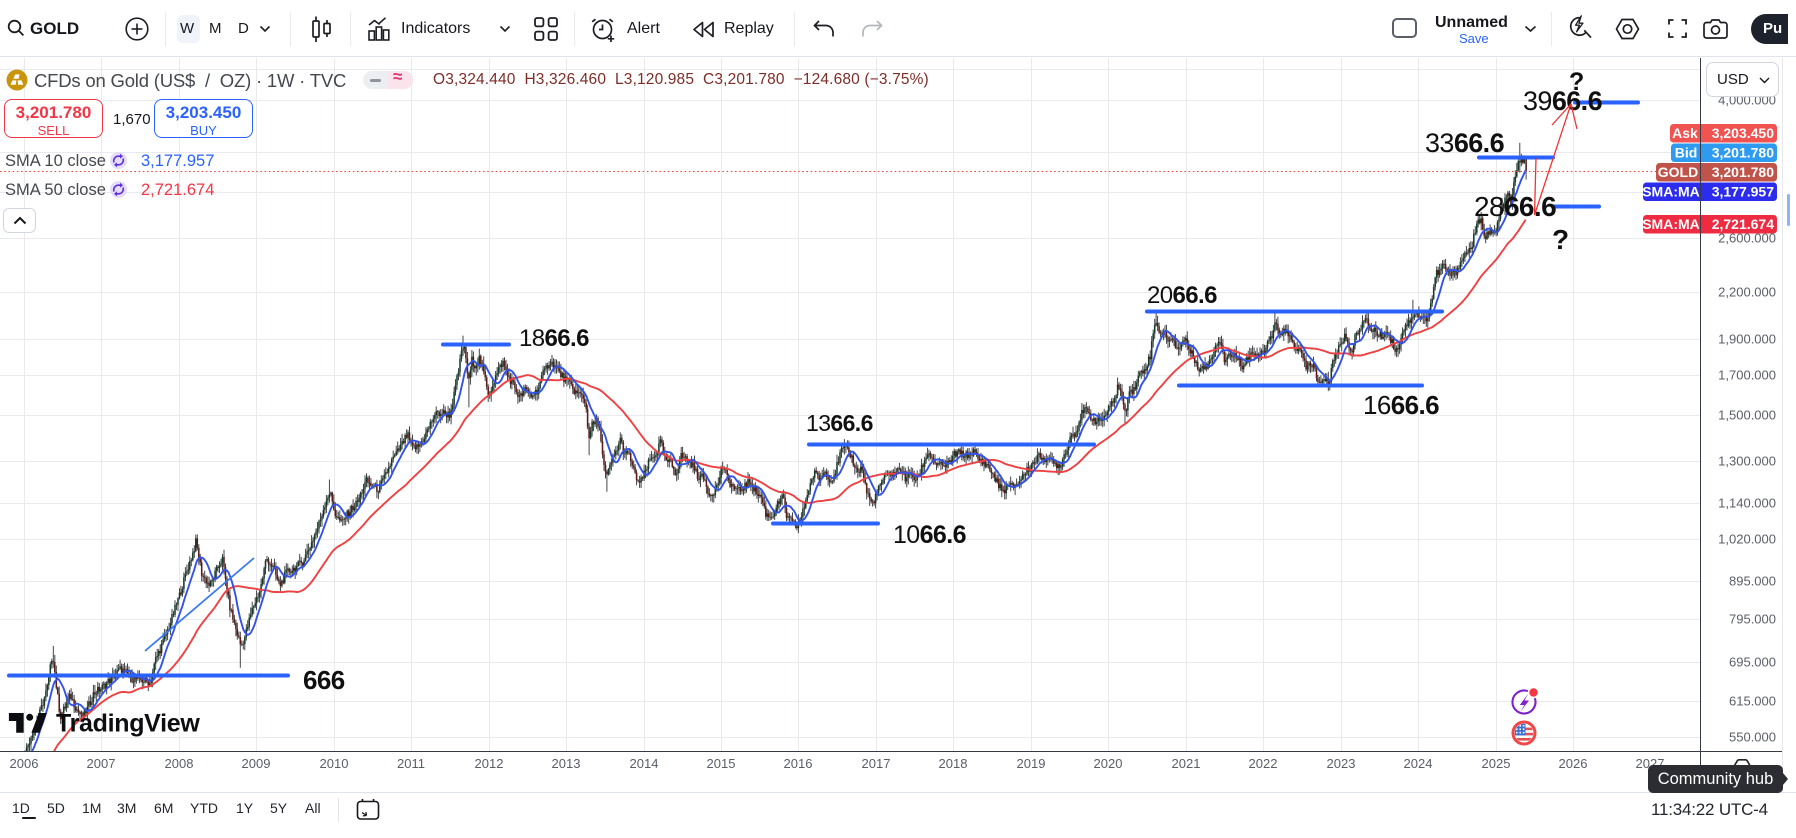  I want to click on svg-text: 2008, so click(179, 763).